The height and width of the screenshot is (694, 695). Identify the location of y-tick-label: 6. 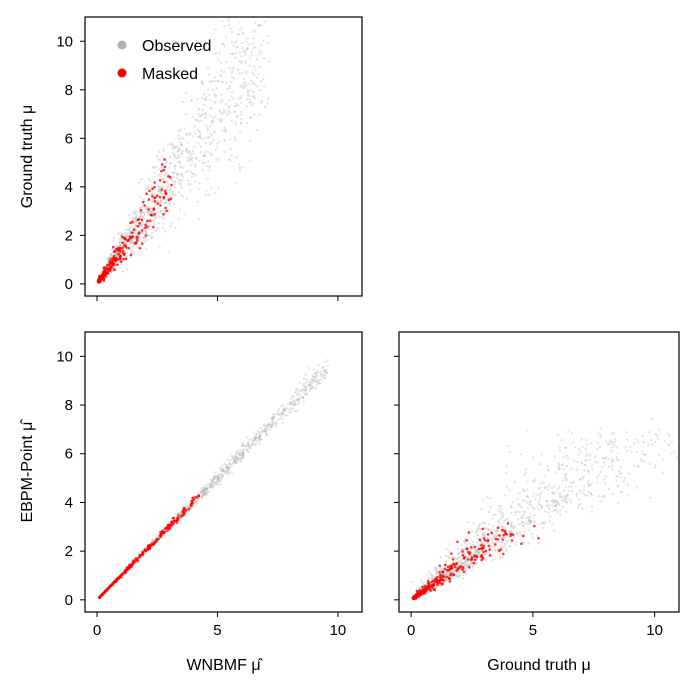
(69, 454).